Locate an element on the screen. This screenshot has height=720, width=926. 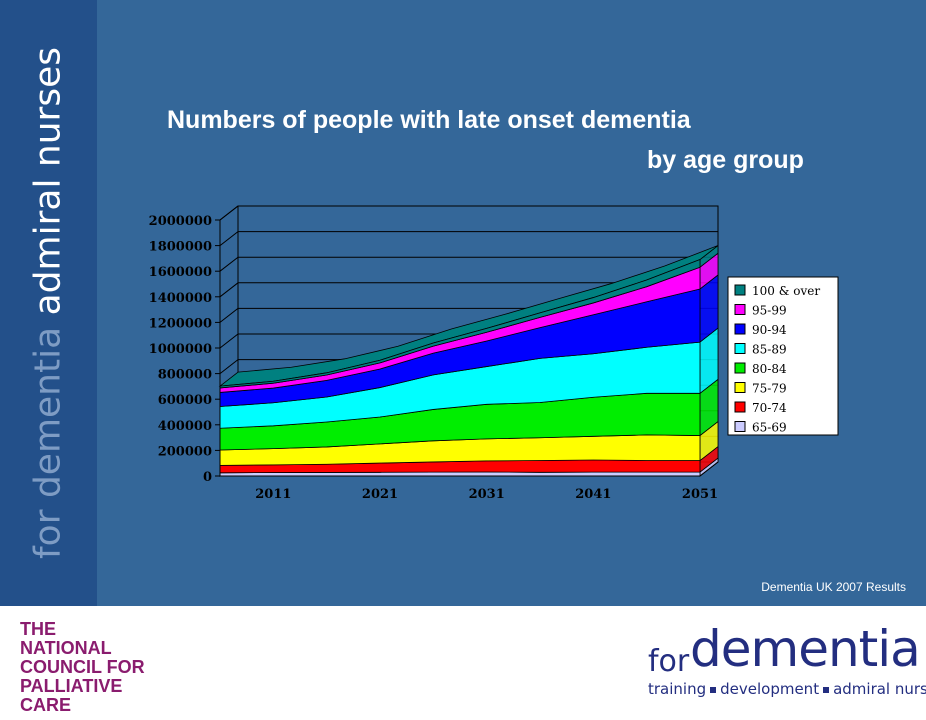
x-axis-depth is located at coordinates (709, 469).